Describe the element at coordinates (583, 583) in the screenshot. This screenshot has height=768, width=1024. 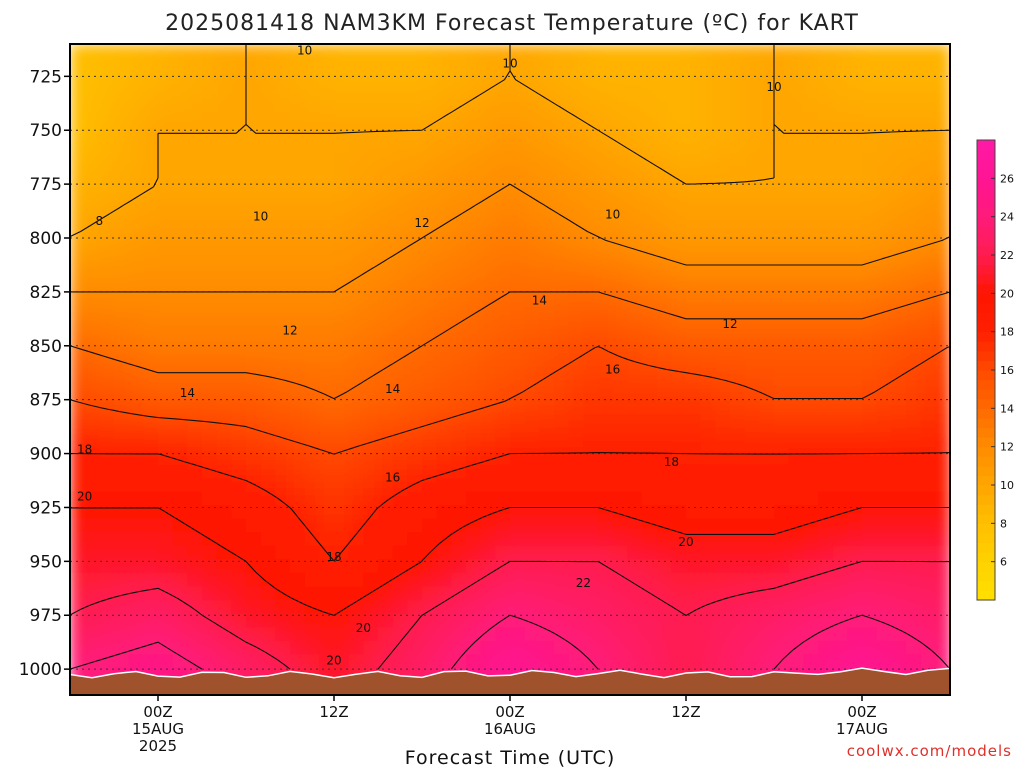
I see `contour-label: 22` at that location.